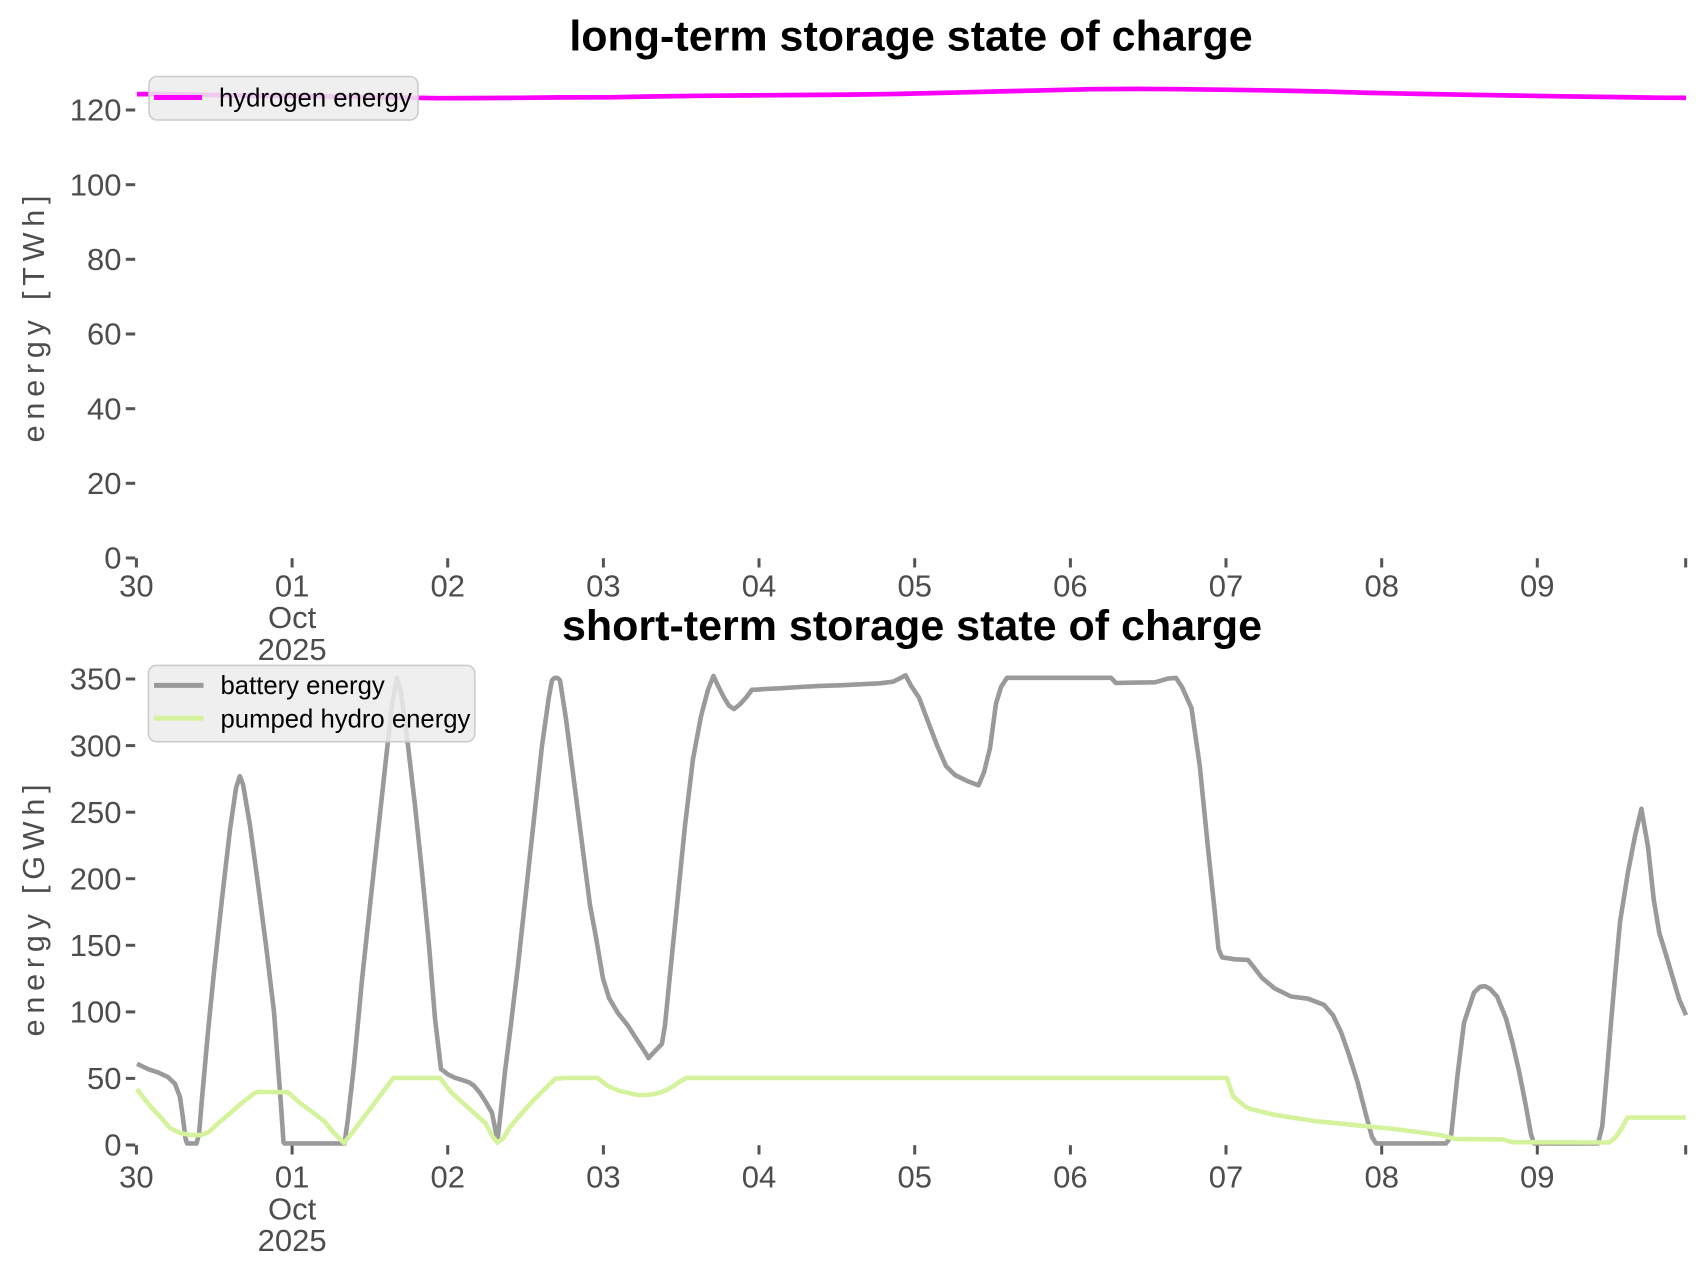 This screenshot has width=1706, height=1277. I want to click on svg-text: energy [GWh], so click(34, 908).